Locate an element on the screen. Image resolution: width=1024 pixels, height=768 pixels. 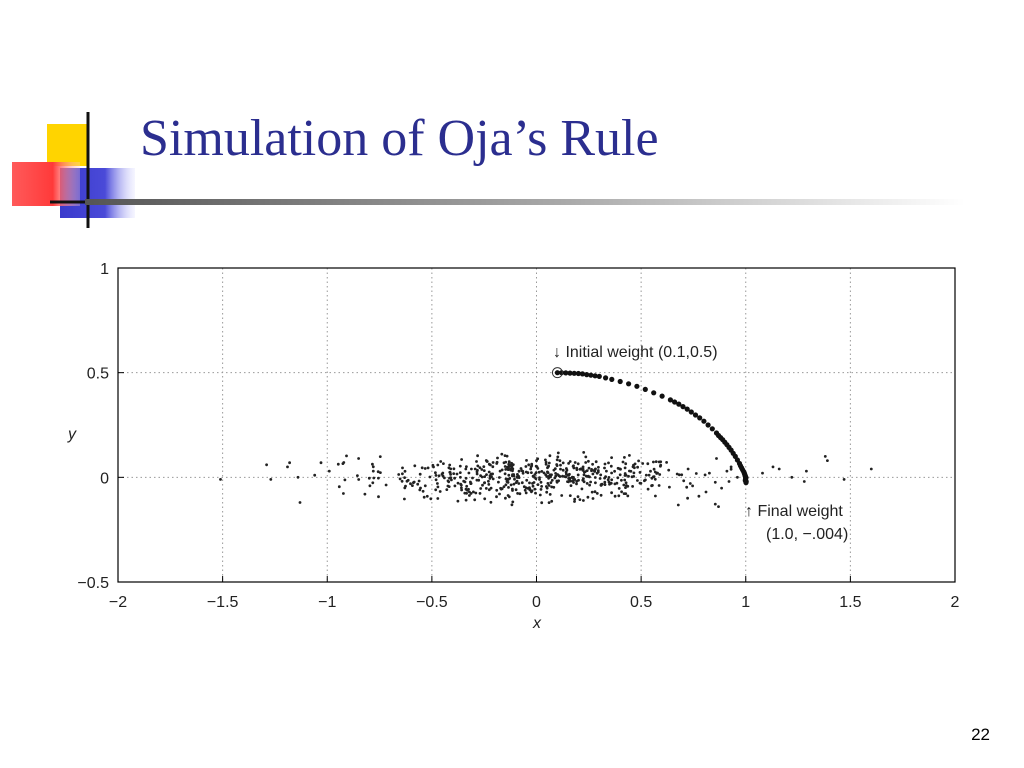
y-tick-label: 1 is located at coordinates (104, 269).